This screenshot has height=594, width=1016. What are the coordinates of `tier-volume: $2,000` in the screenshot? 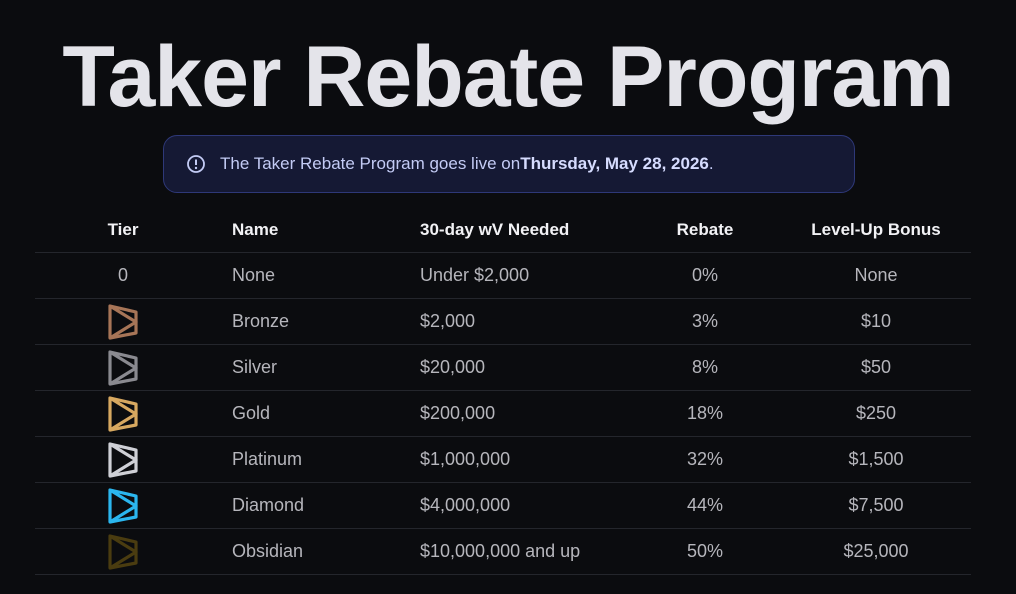 It's located at (448, 321).